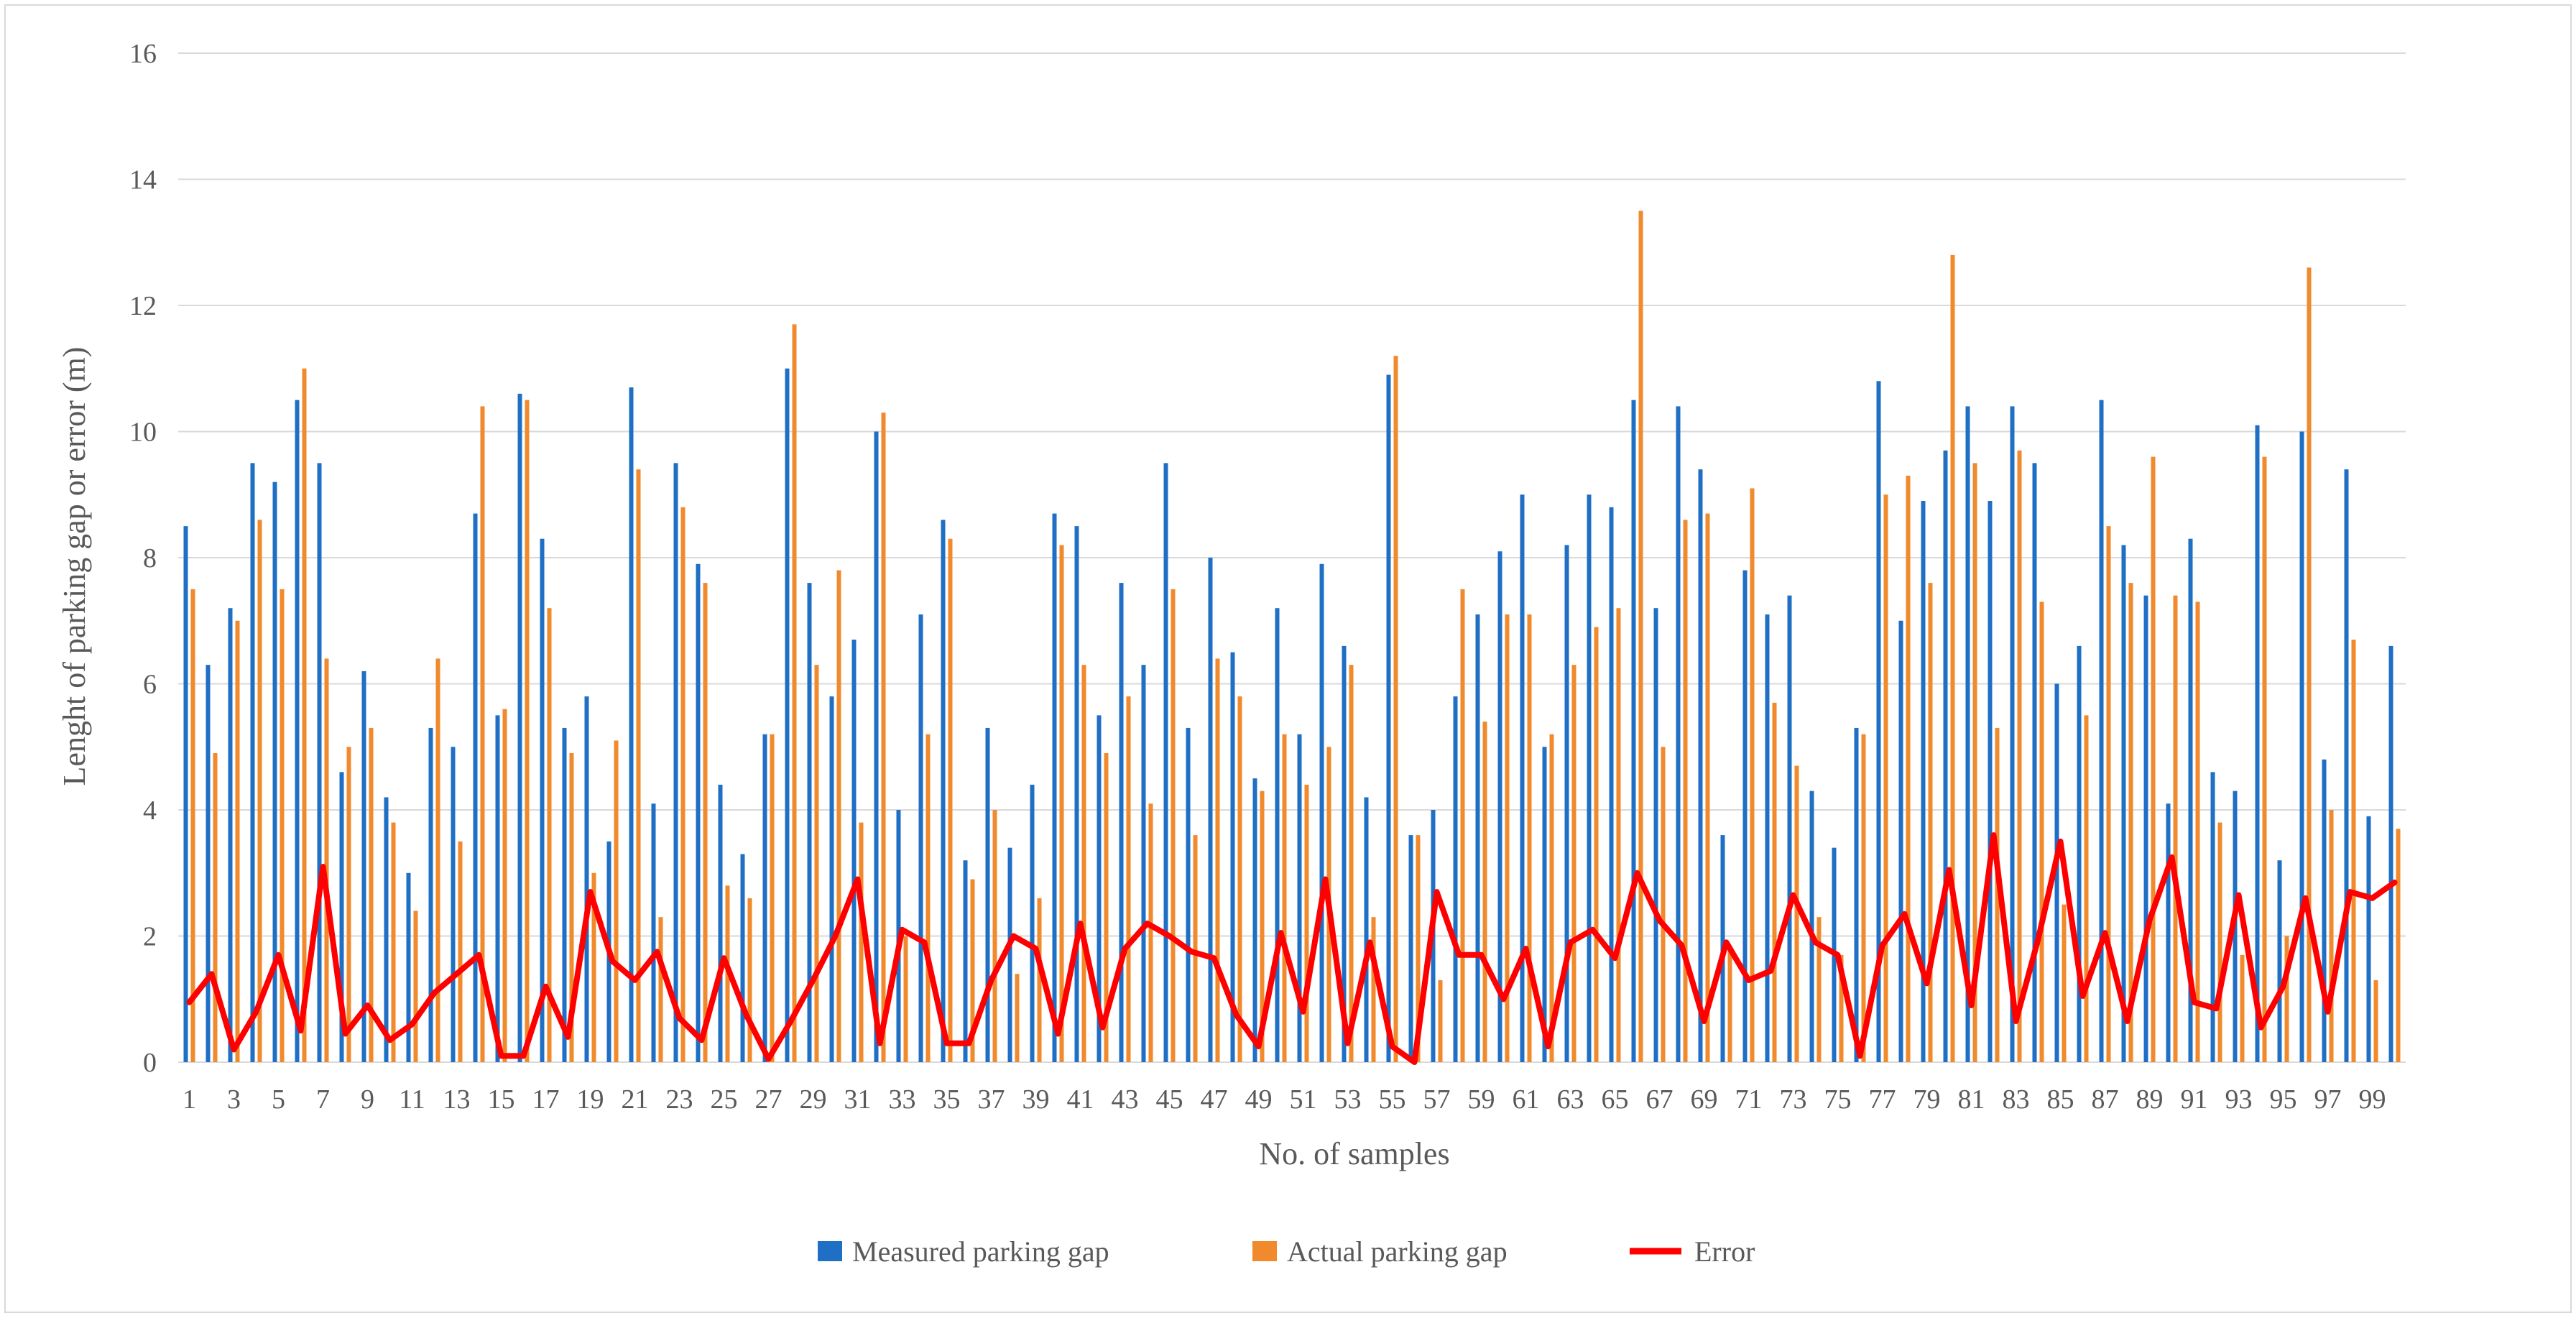 The width and height of the screenshot is (2576, 1318). Describe the element at coordinates (903, 1099) in the screenshot. I see `x-tick-label: 33` at that location.